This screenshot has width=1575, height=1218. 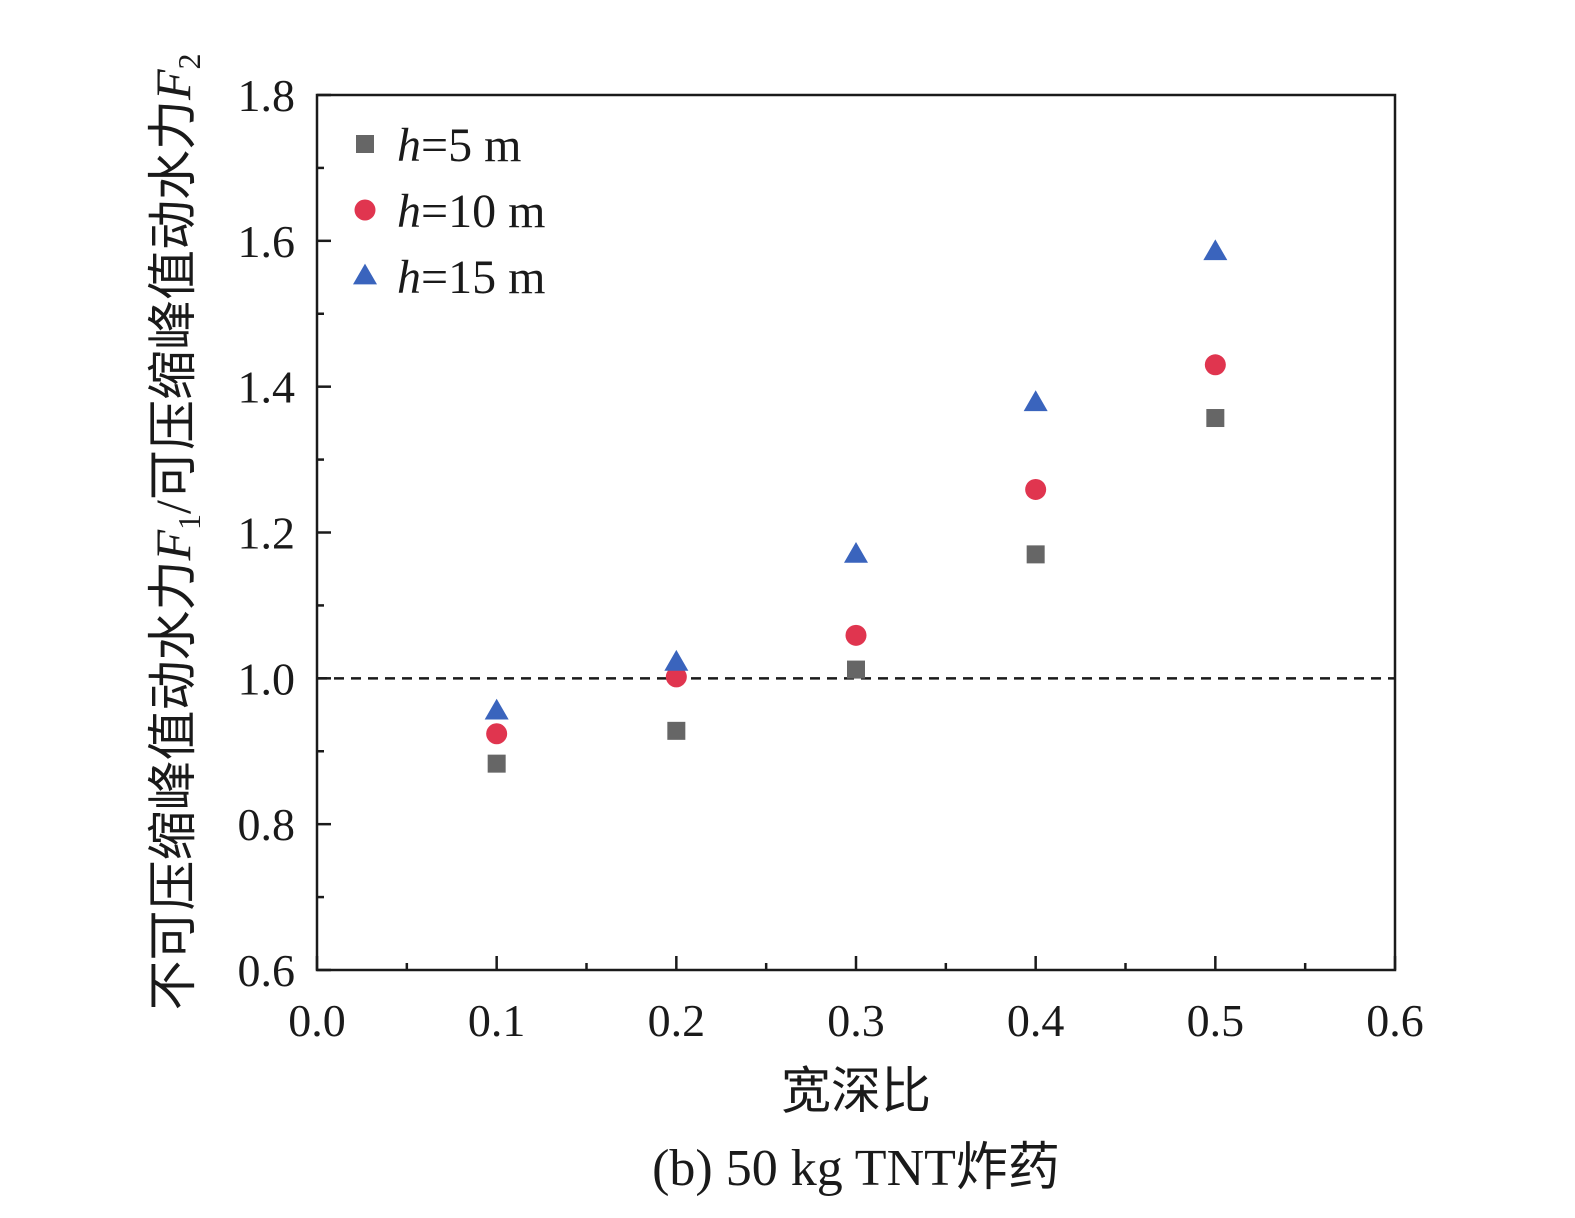 I want to click on legend-label: h=10 m, so click(x=471, y=211).